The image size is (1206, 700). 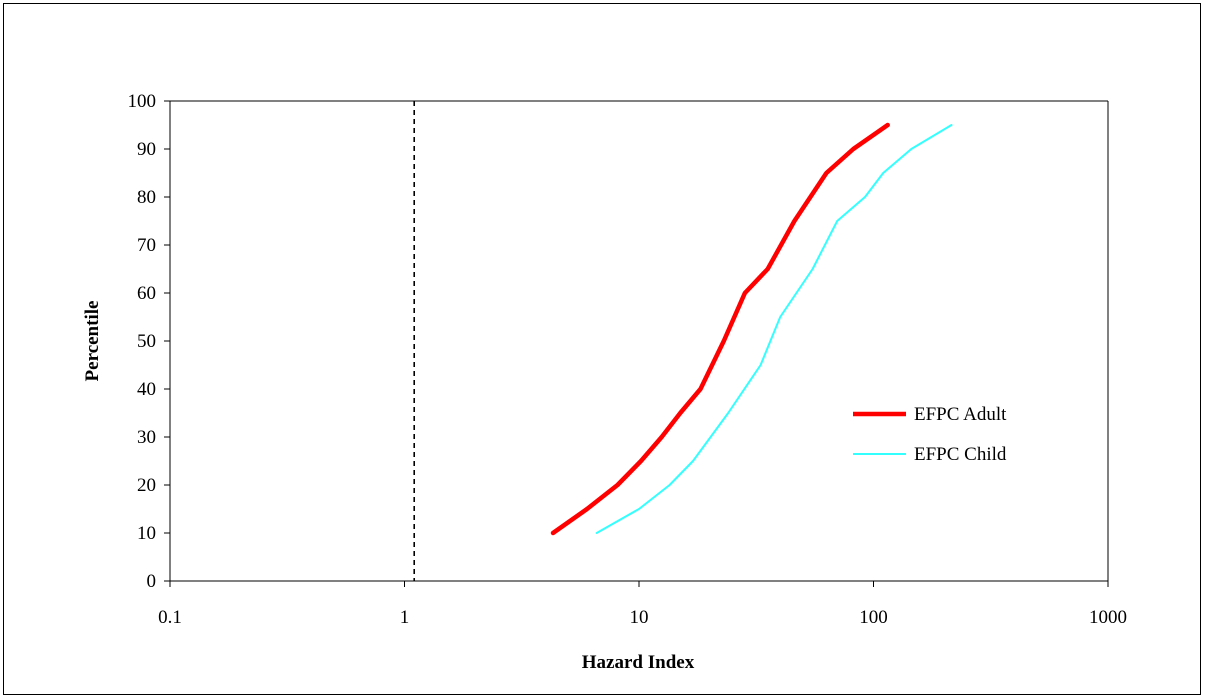 I want to click on y-tick-label: 50, so click(x=146, y=341).